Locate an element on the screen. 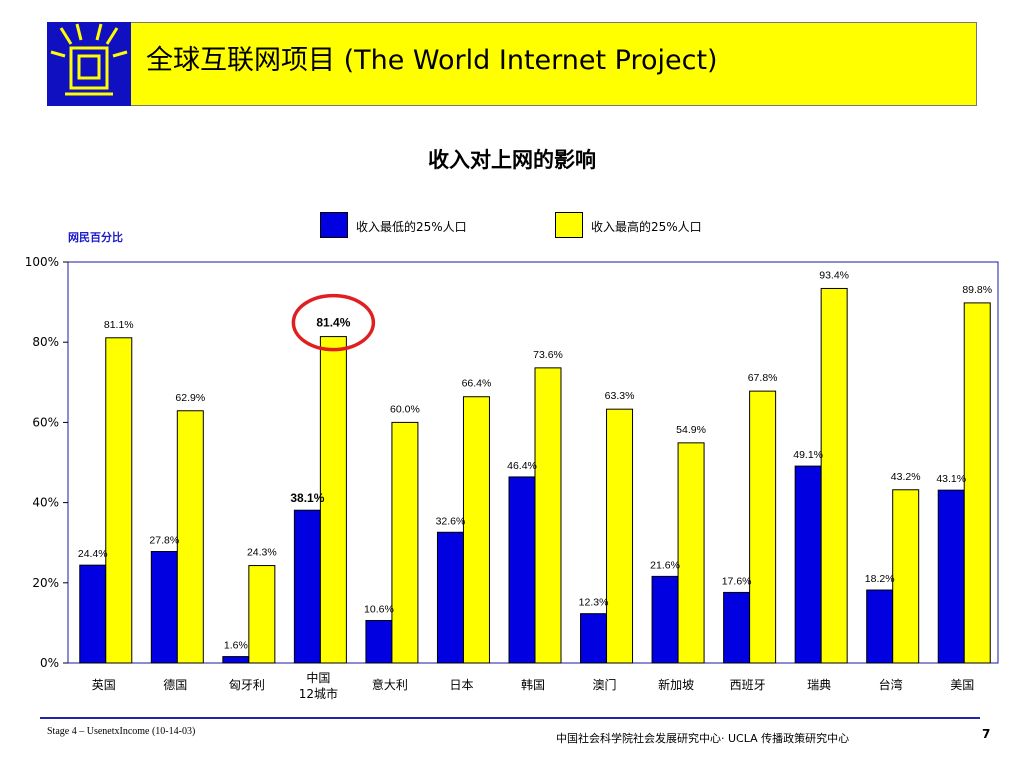 Image resolution: width=1024 pixels, height=768 pixels. page-header-title: 全球互联网项目 (The World Internet Project) is located at coordinates (432, 60).